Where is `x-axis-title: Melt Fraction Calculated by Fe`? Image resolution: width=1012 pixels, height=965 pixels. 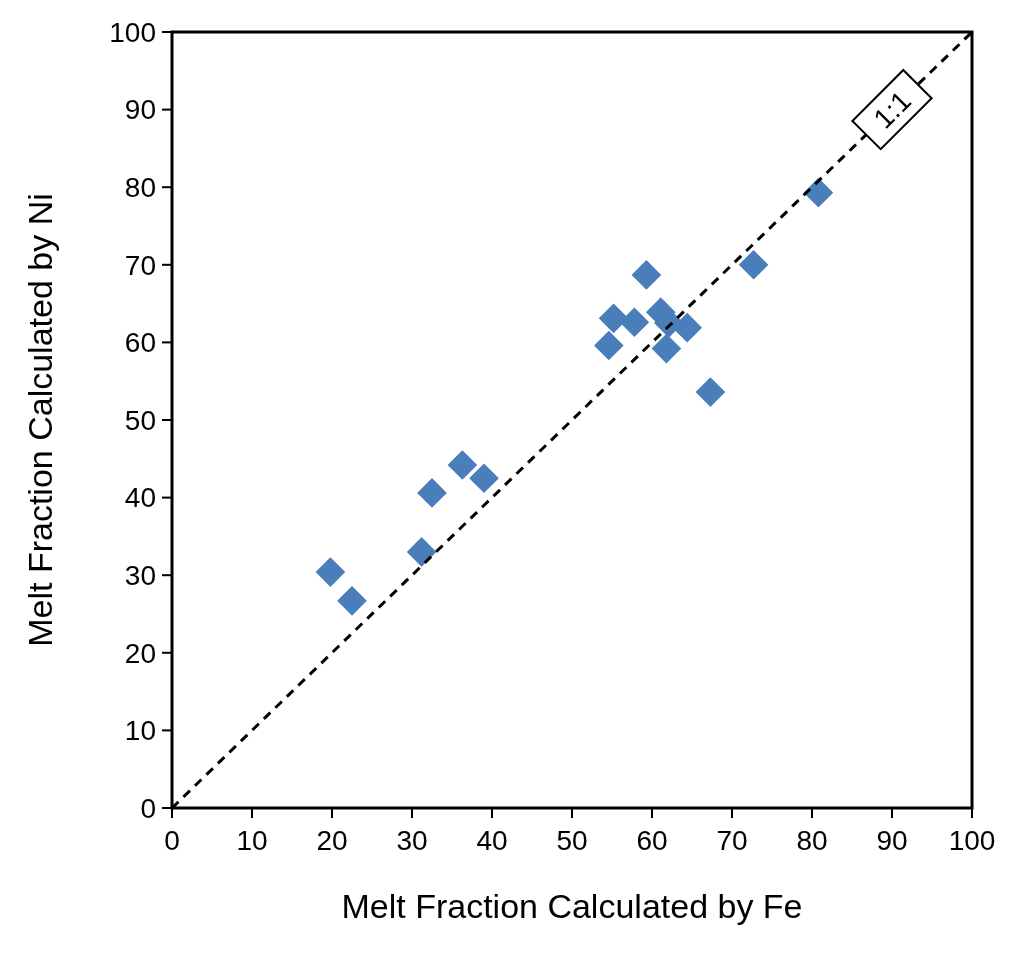
x-axis-title: Melt Fraction Calculated by Fe is located at coordinates (572, 906).